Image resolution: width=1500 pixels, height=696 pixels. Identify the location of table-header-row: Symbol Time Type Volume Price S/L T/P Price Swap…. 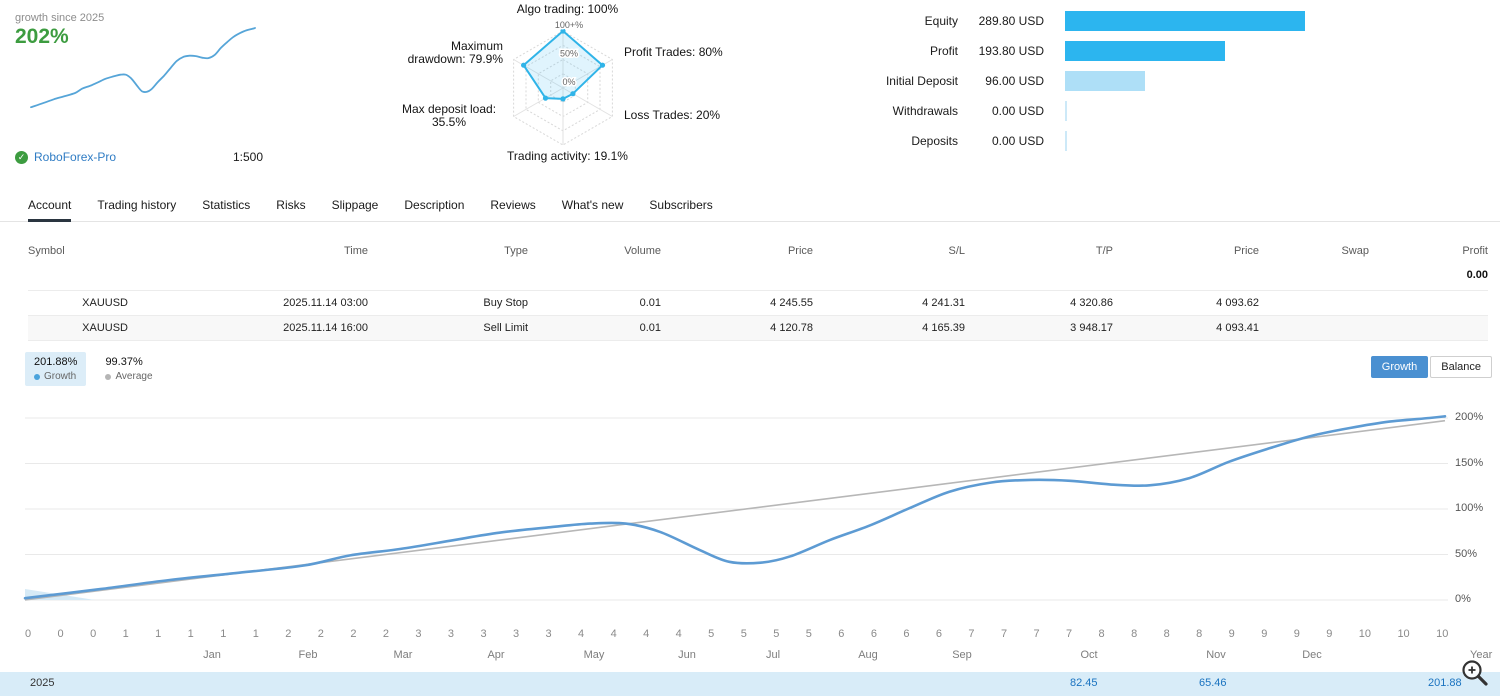
(758, 252).